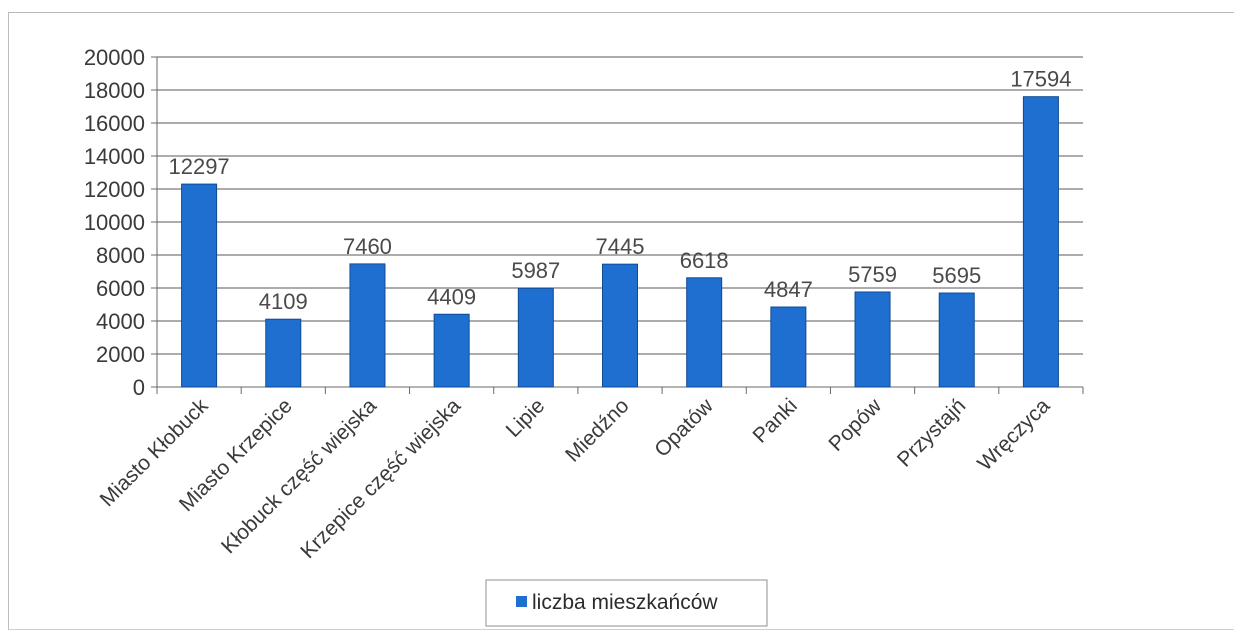 The height and width of the screenshot is (636, 1243). What do you see at coordinates (535, 270) in the screenshot?
I see `data-label: 5987` at bounding box center [535, 270].